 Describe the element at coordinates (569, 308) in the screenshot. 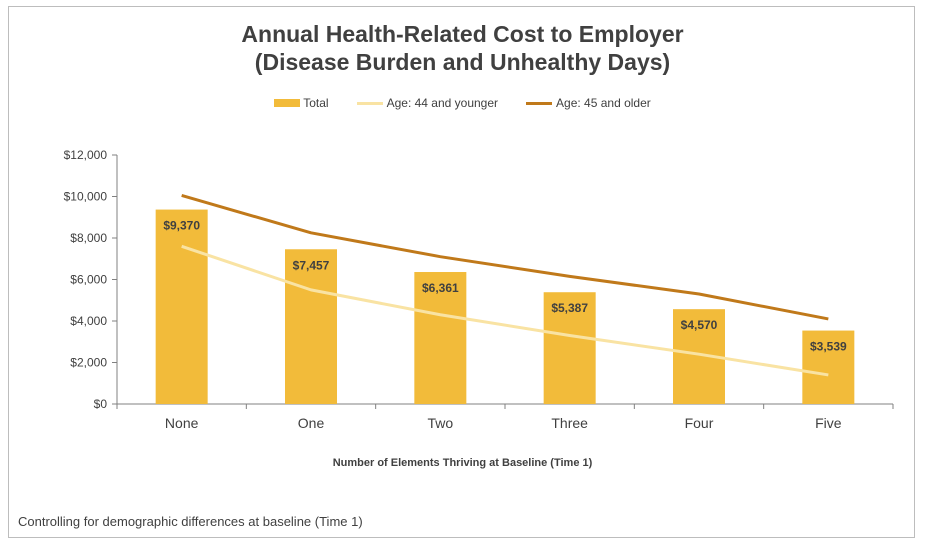

I see `data-label-total: $5,387` at that location.